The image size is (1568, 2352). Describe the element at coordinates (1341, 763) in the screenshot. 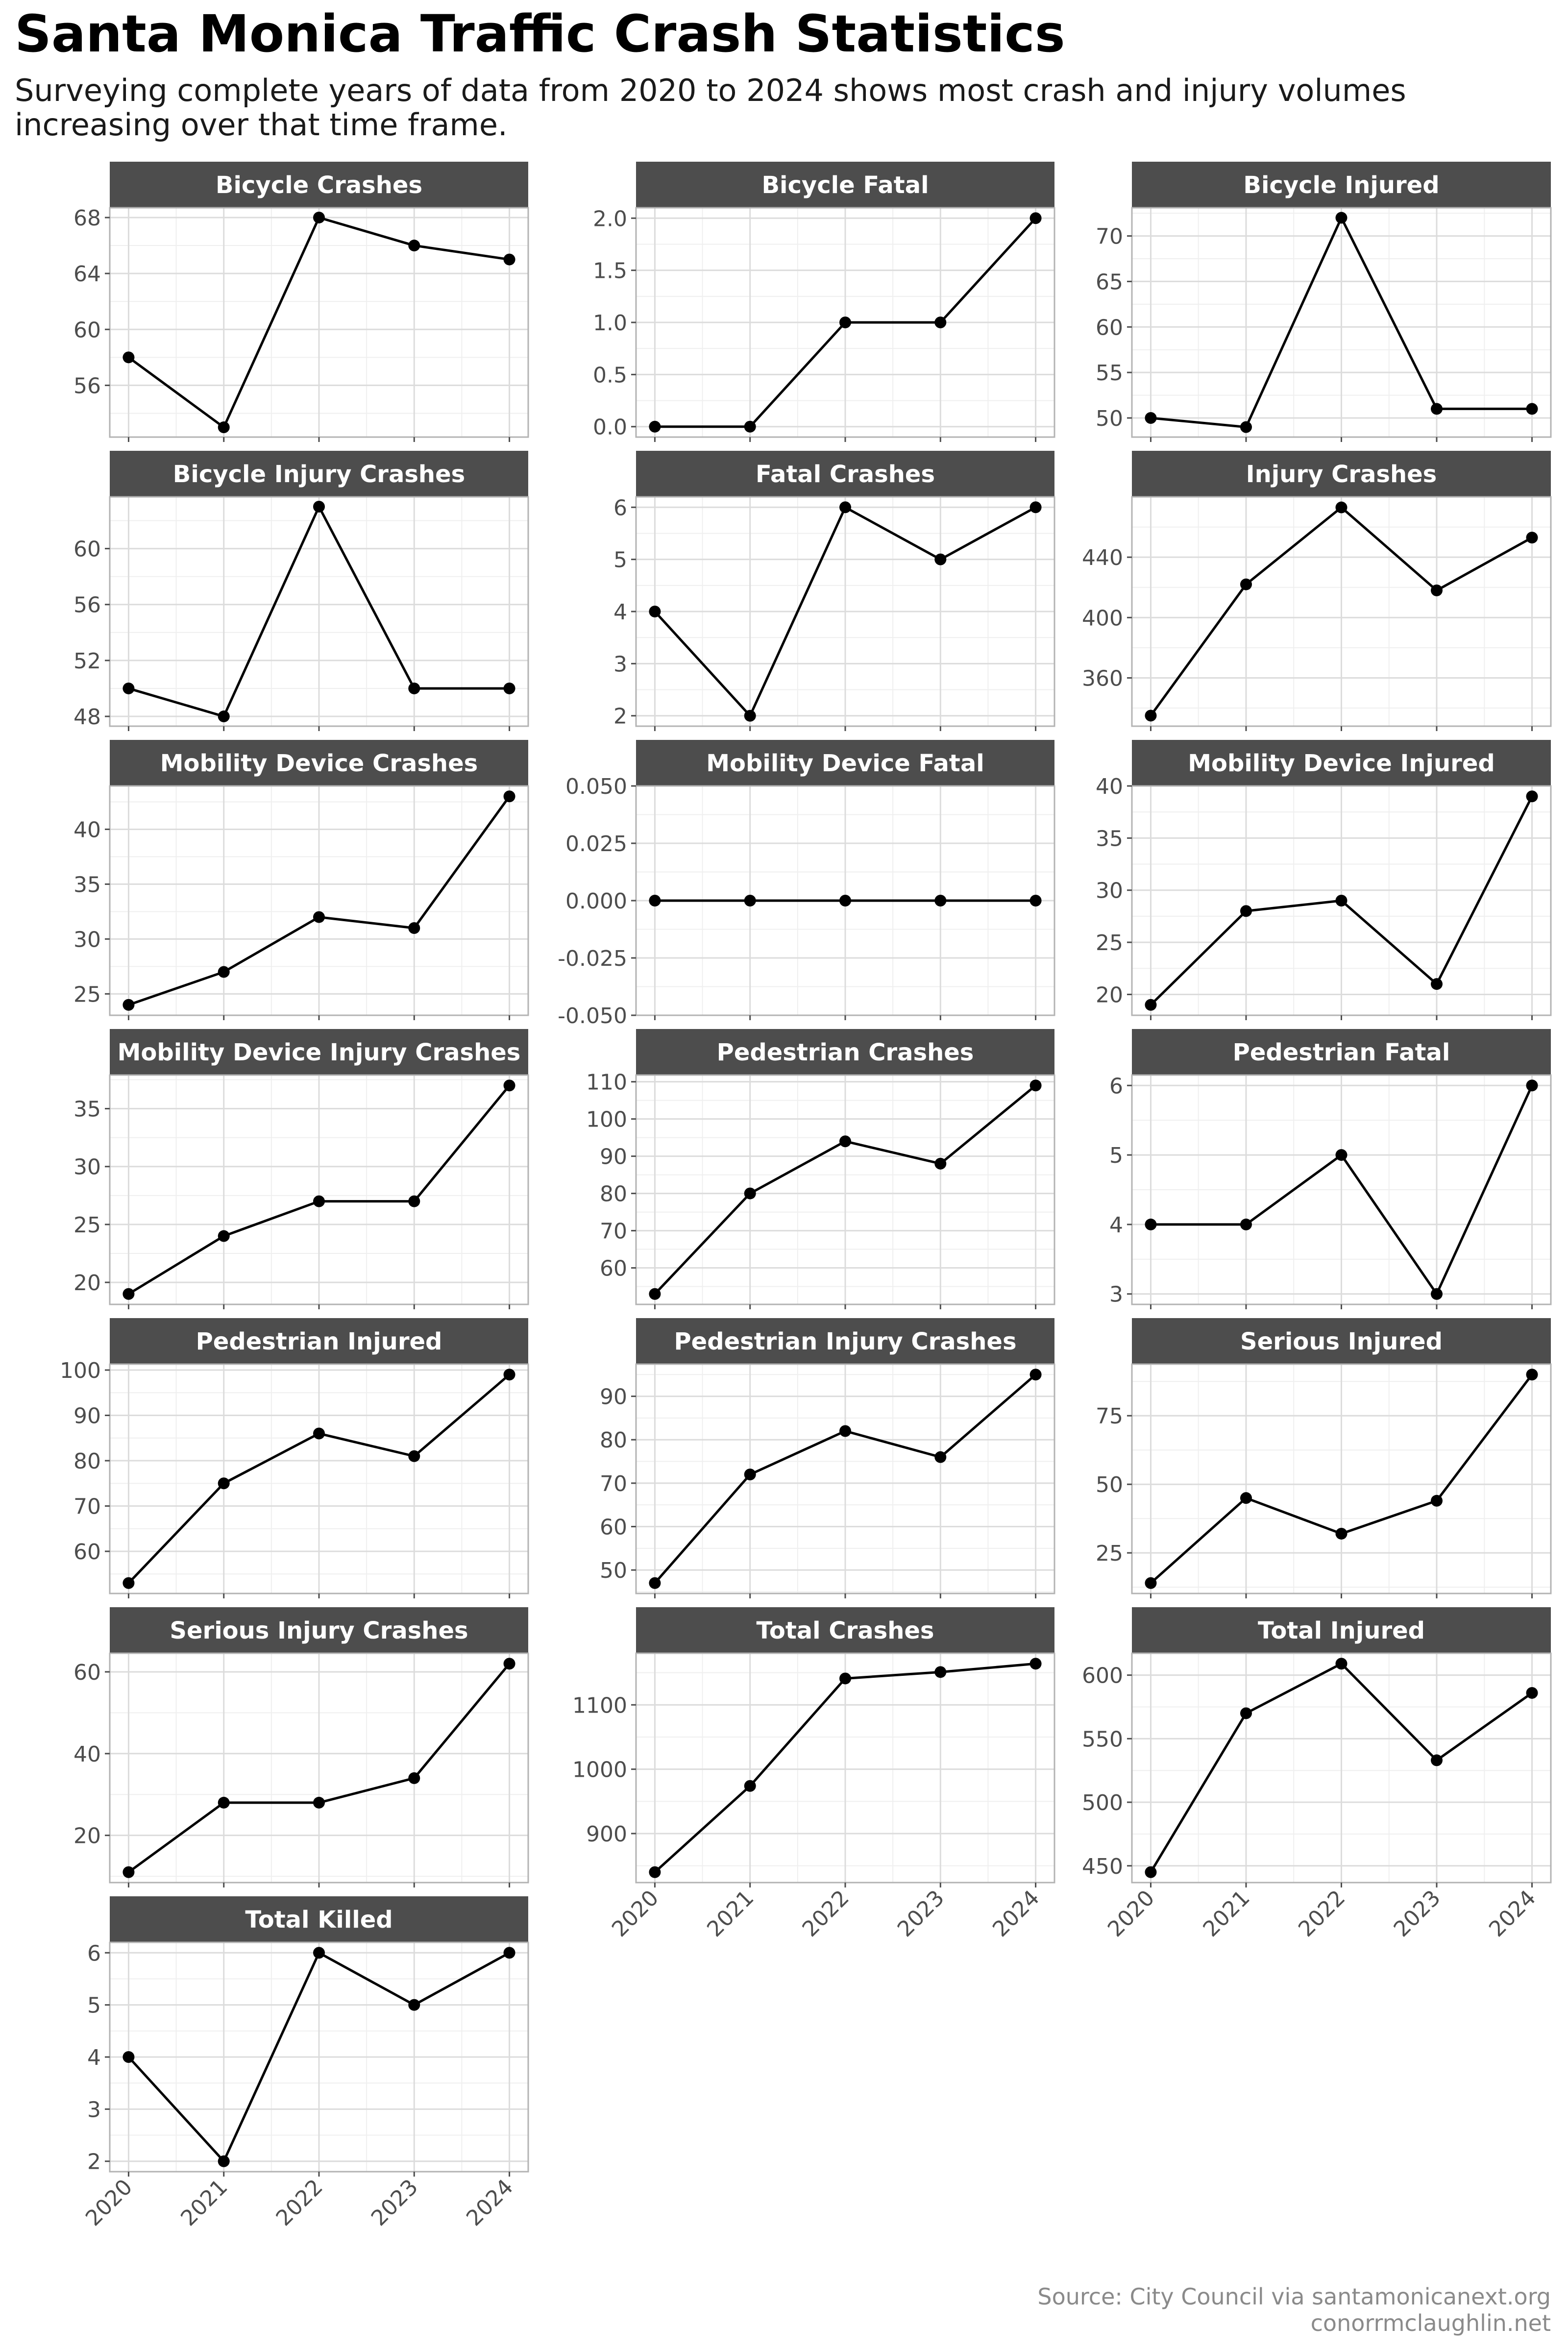

I see `facet-title: Mobility Device Injured` at that location.